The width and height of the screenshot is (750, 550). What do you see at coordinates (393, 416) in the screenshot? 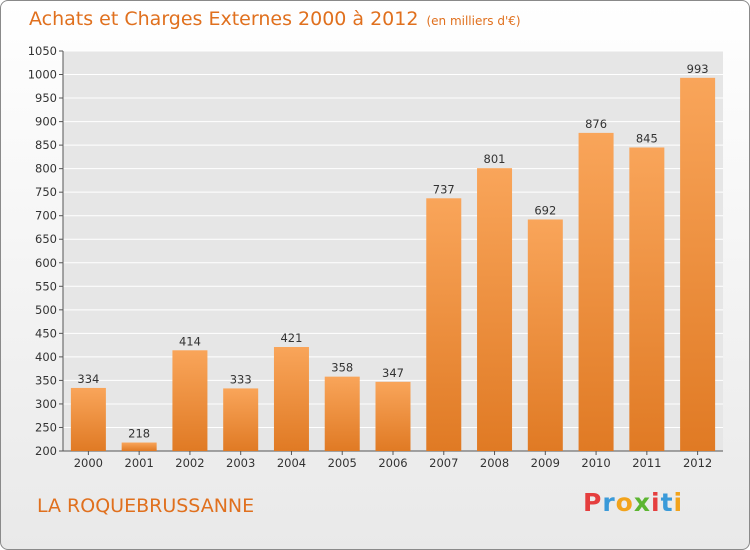
I see `bar-2006` at bounding box center [393, 416].